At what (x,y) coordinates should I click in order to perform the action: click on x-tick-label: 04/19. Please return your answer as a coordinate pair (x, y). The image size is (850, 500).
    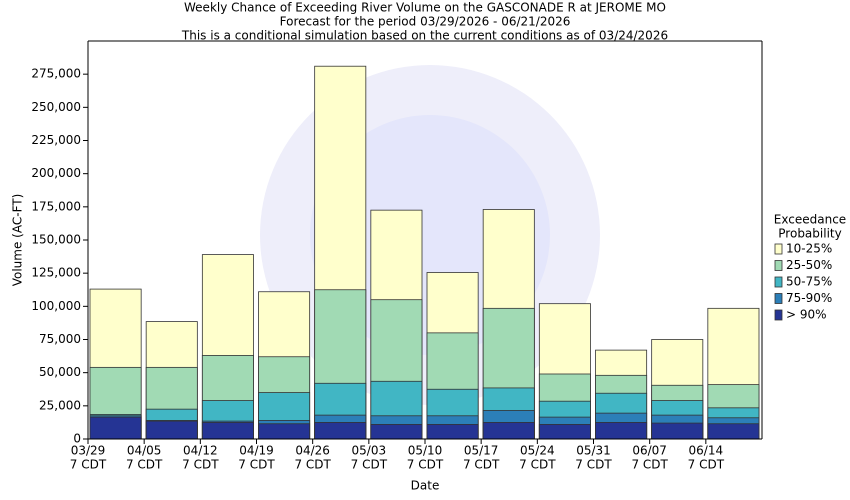
    Looking at the image, I should click on (256, 451).